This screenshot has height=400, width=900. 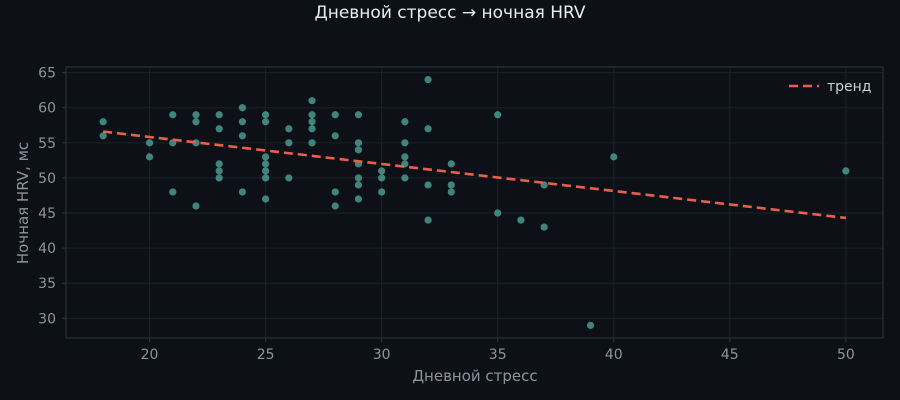 What do you see at coordinates (150, 355) in the screenshot?
I see `x-tick-label: 20` at bounding box center [150, 355].